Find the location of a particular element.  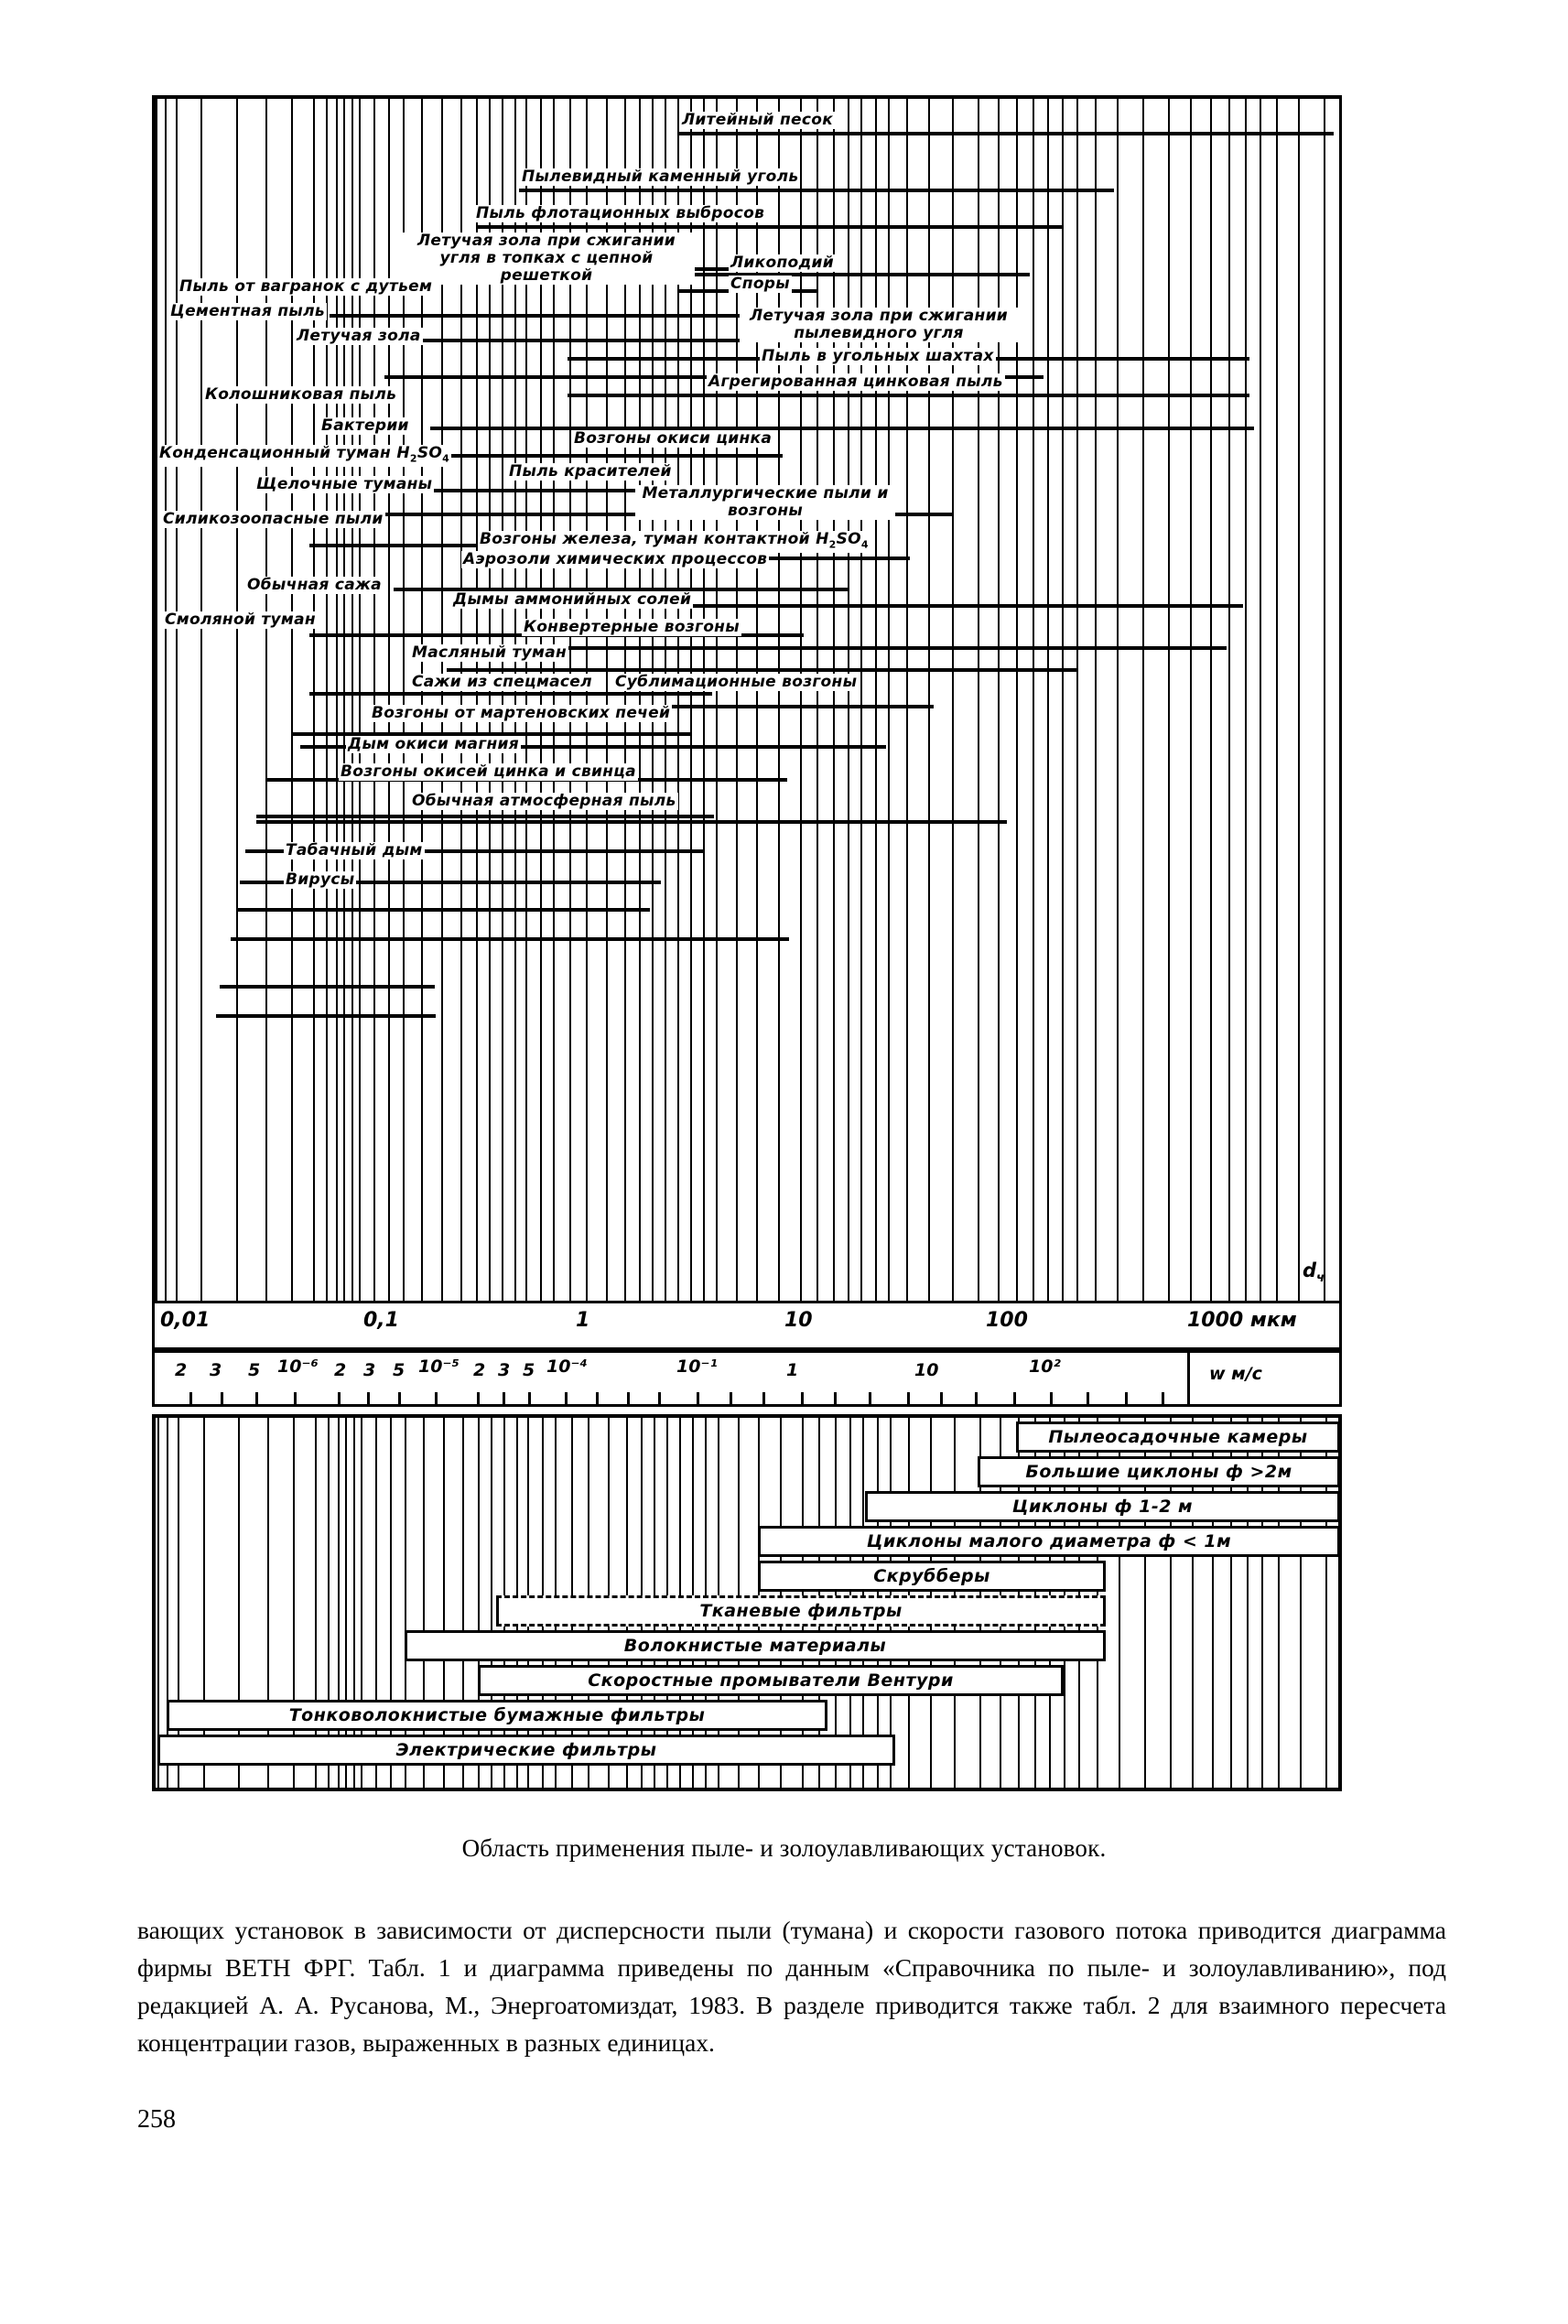

device-label: Тканевые фильтры is located at coordinates (801, 1611).